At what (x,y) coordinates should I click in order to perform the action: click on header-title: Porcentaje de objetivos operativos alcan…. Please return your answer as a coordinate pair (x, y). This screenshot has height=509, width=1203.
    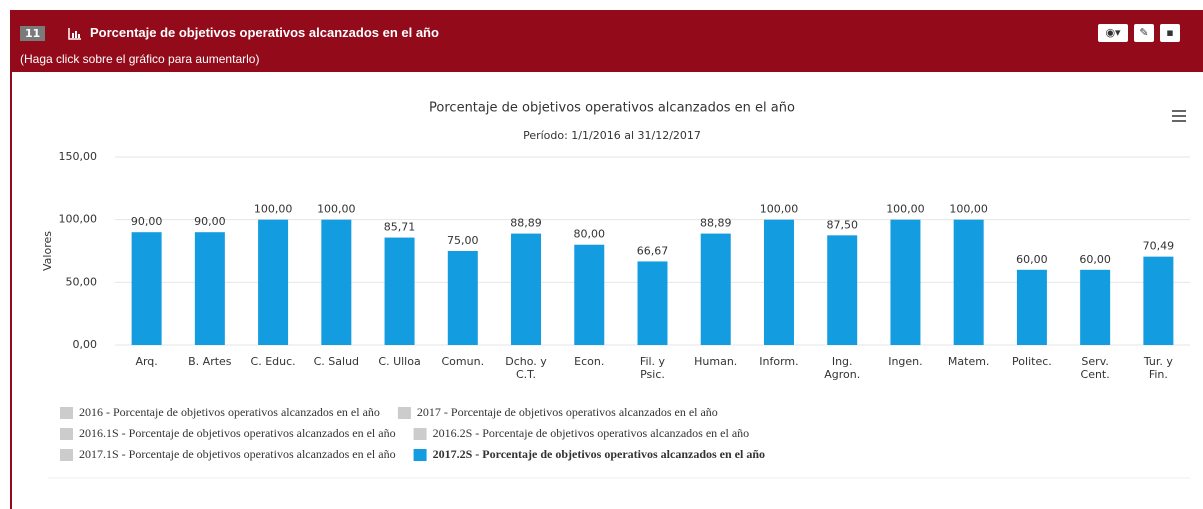
    Looking at the image, I should click on (264, 32).